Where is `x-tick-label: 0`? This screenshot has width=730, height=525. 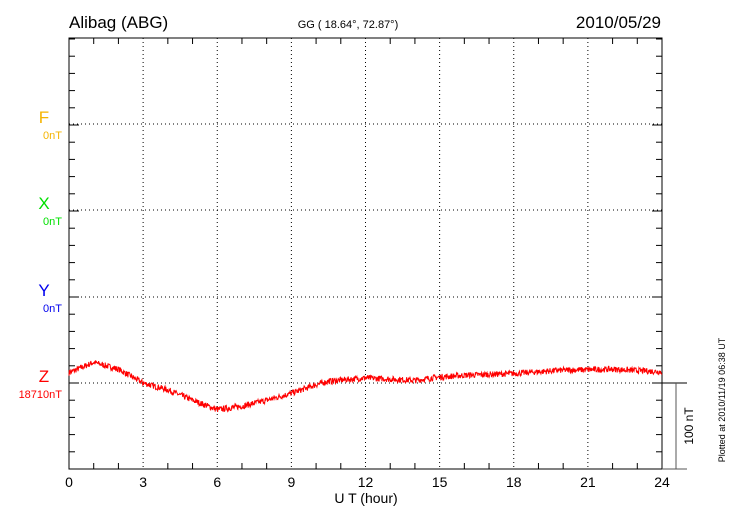 x-tick-label: 0 is located at coordinates (69, 482).